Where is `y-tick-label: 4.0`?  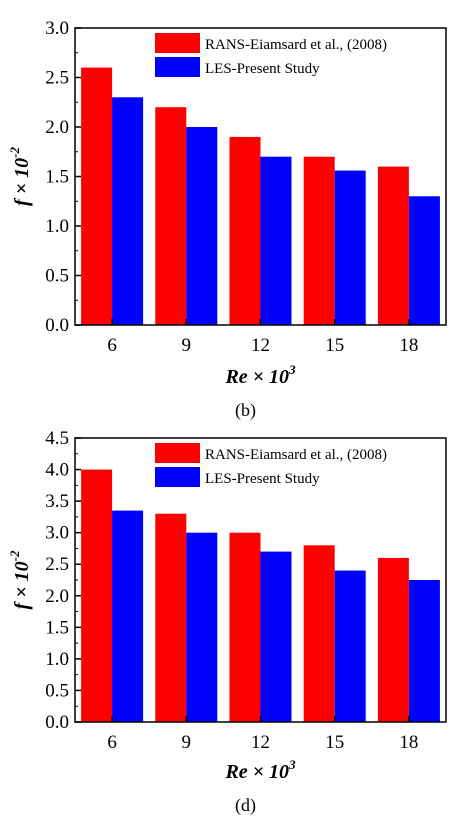
y-tick-label: 4.0 is located at coordinates (57, 470).